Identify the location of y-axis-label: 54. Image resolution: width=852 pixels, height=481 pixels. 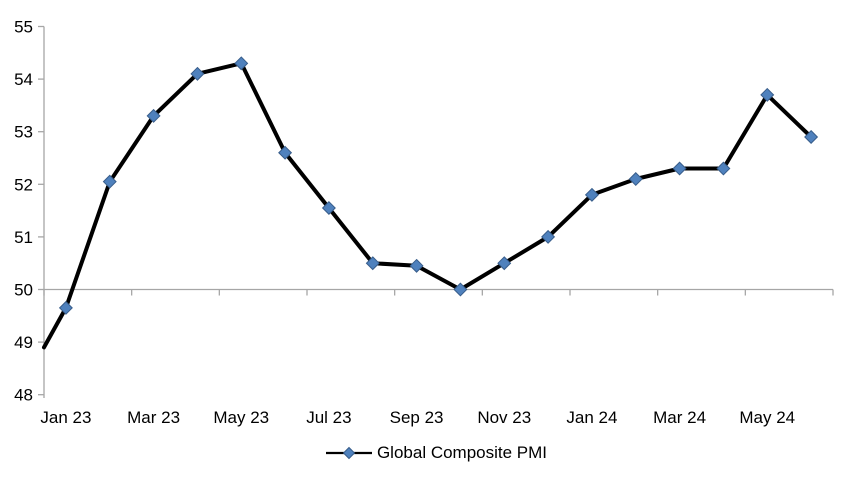
(23, 79).